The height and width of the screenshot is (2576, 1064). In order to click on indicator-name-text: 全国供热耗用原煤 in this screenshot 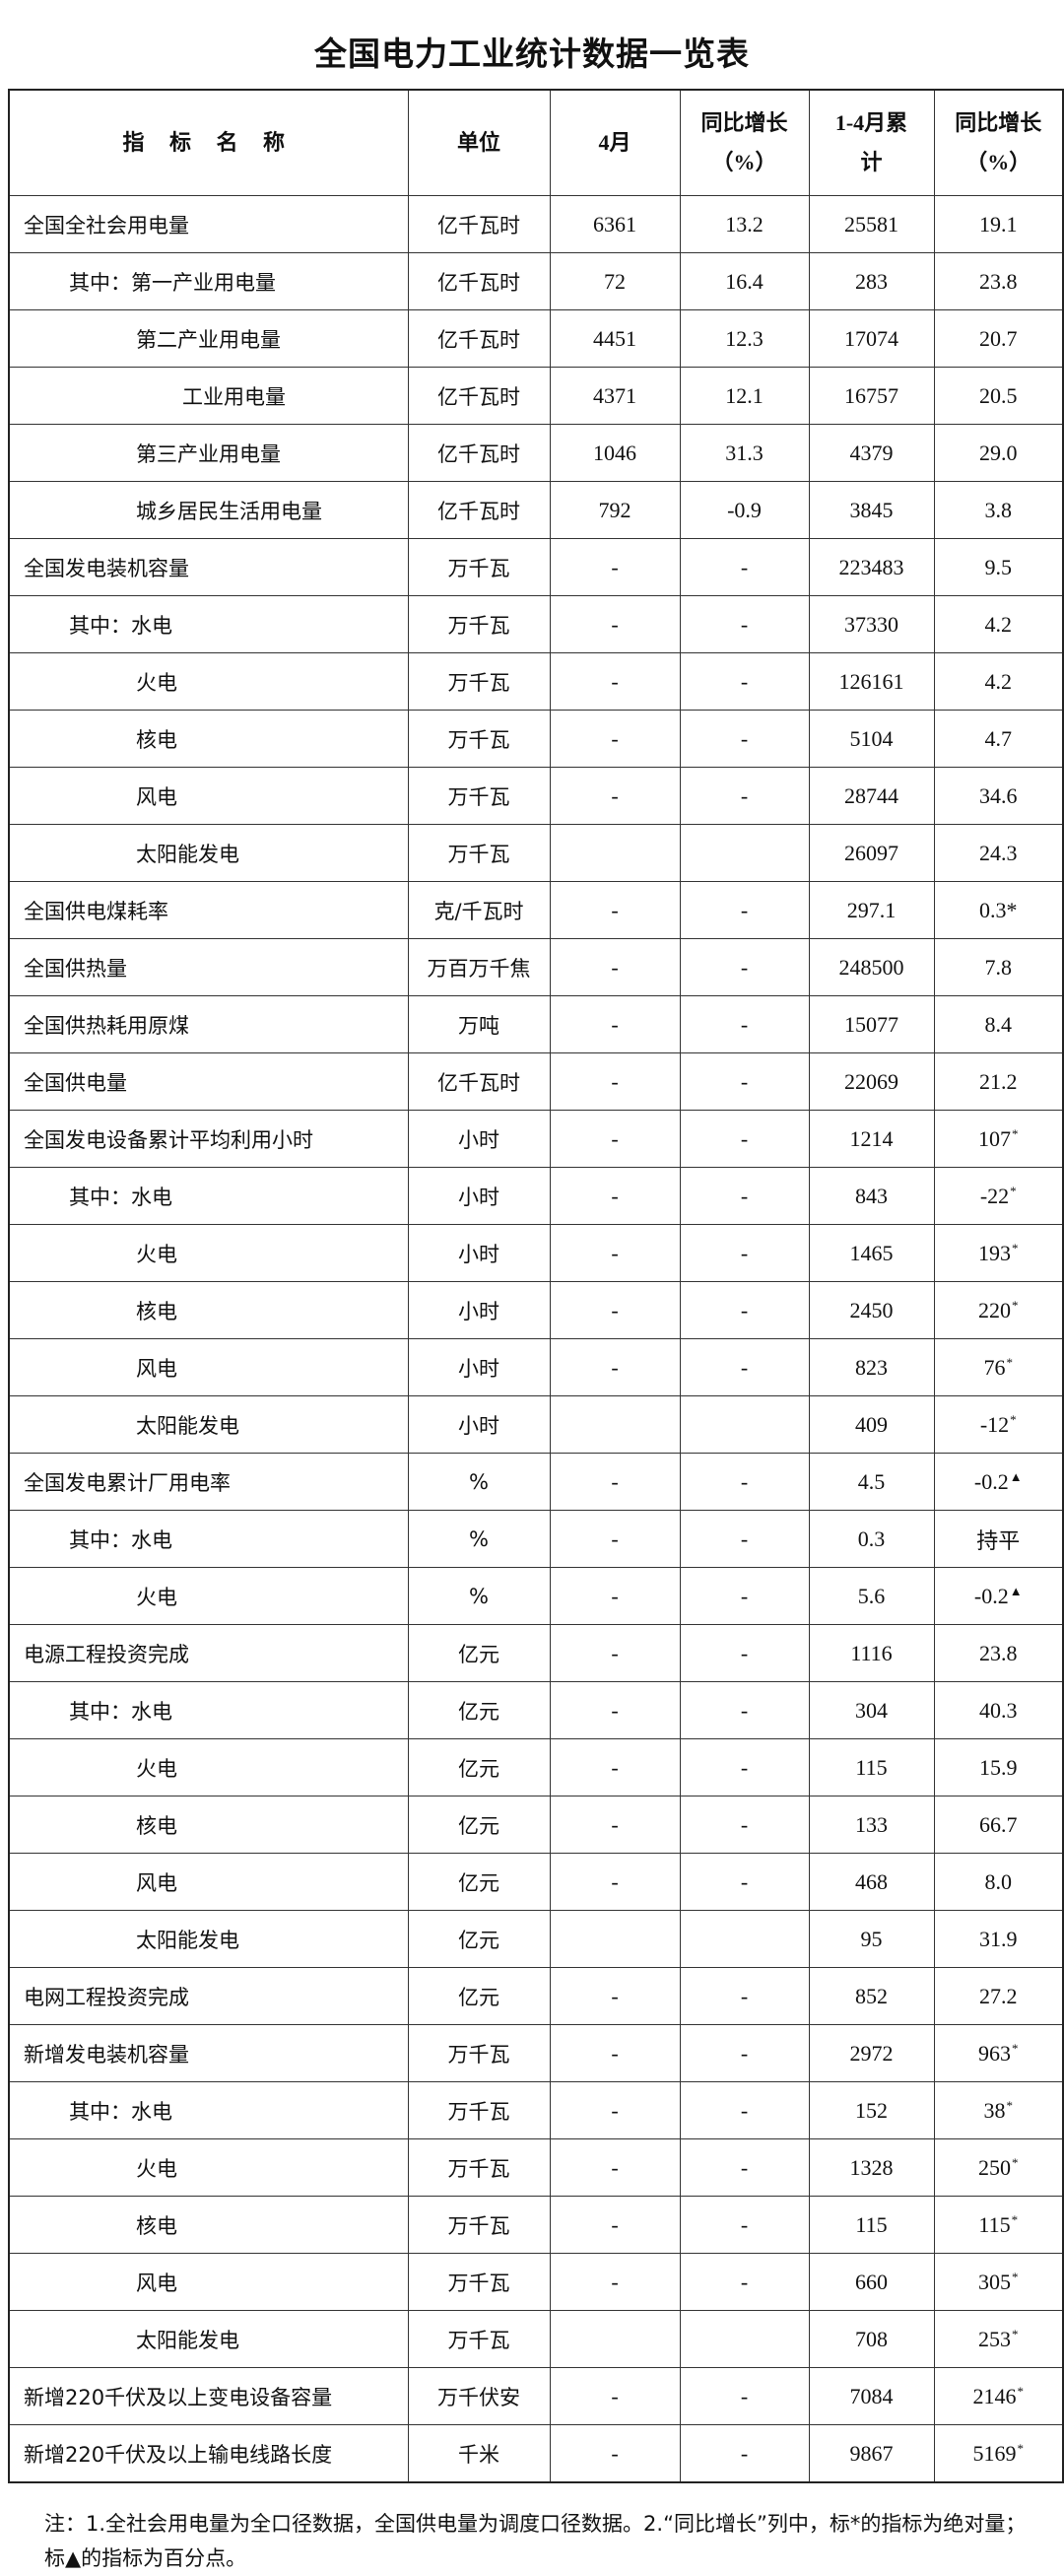, I will do `click(107, 1025)`.